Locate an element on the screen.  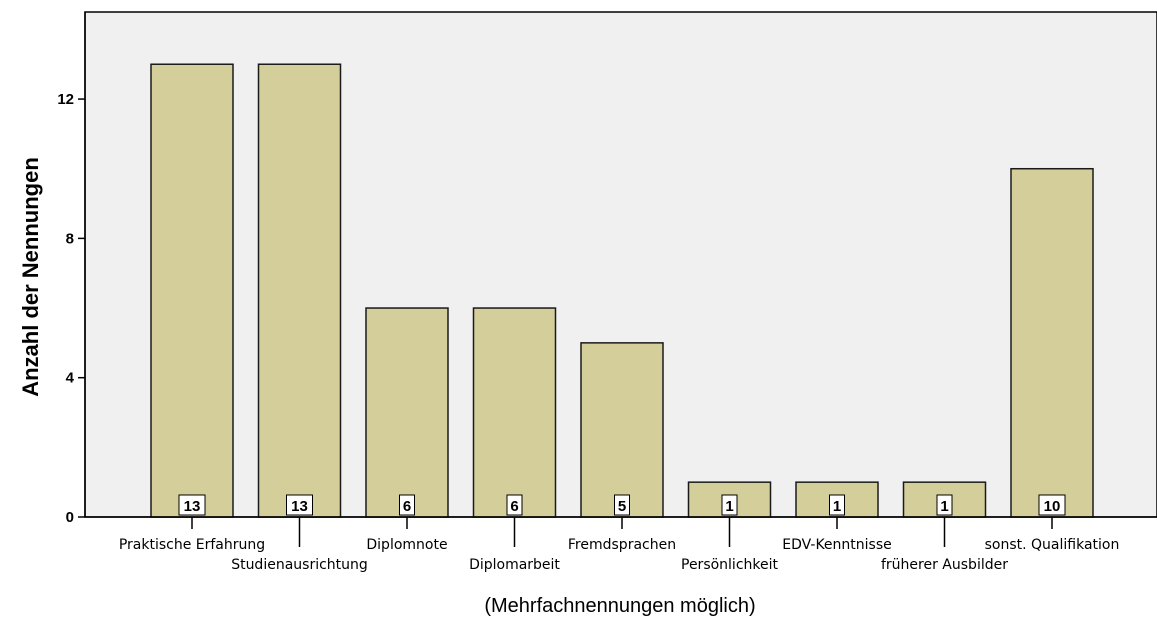
x-axis-title: (Mehrfachnennungen möglich) is located at coordinates (619, 606).